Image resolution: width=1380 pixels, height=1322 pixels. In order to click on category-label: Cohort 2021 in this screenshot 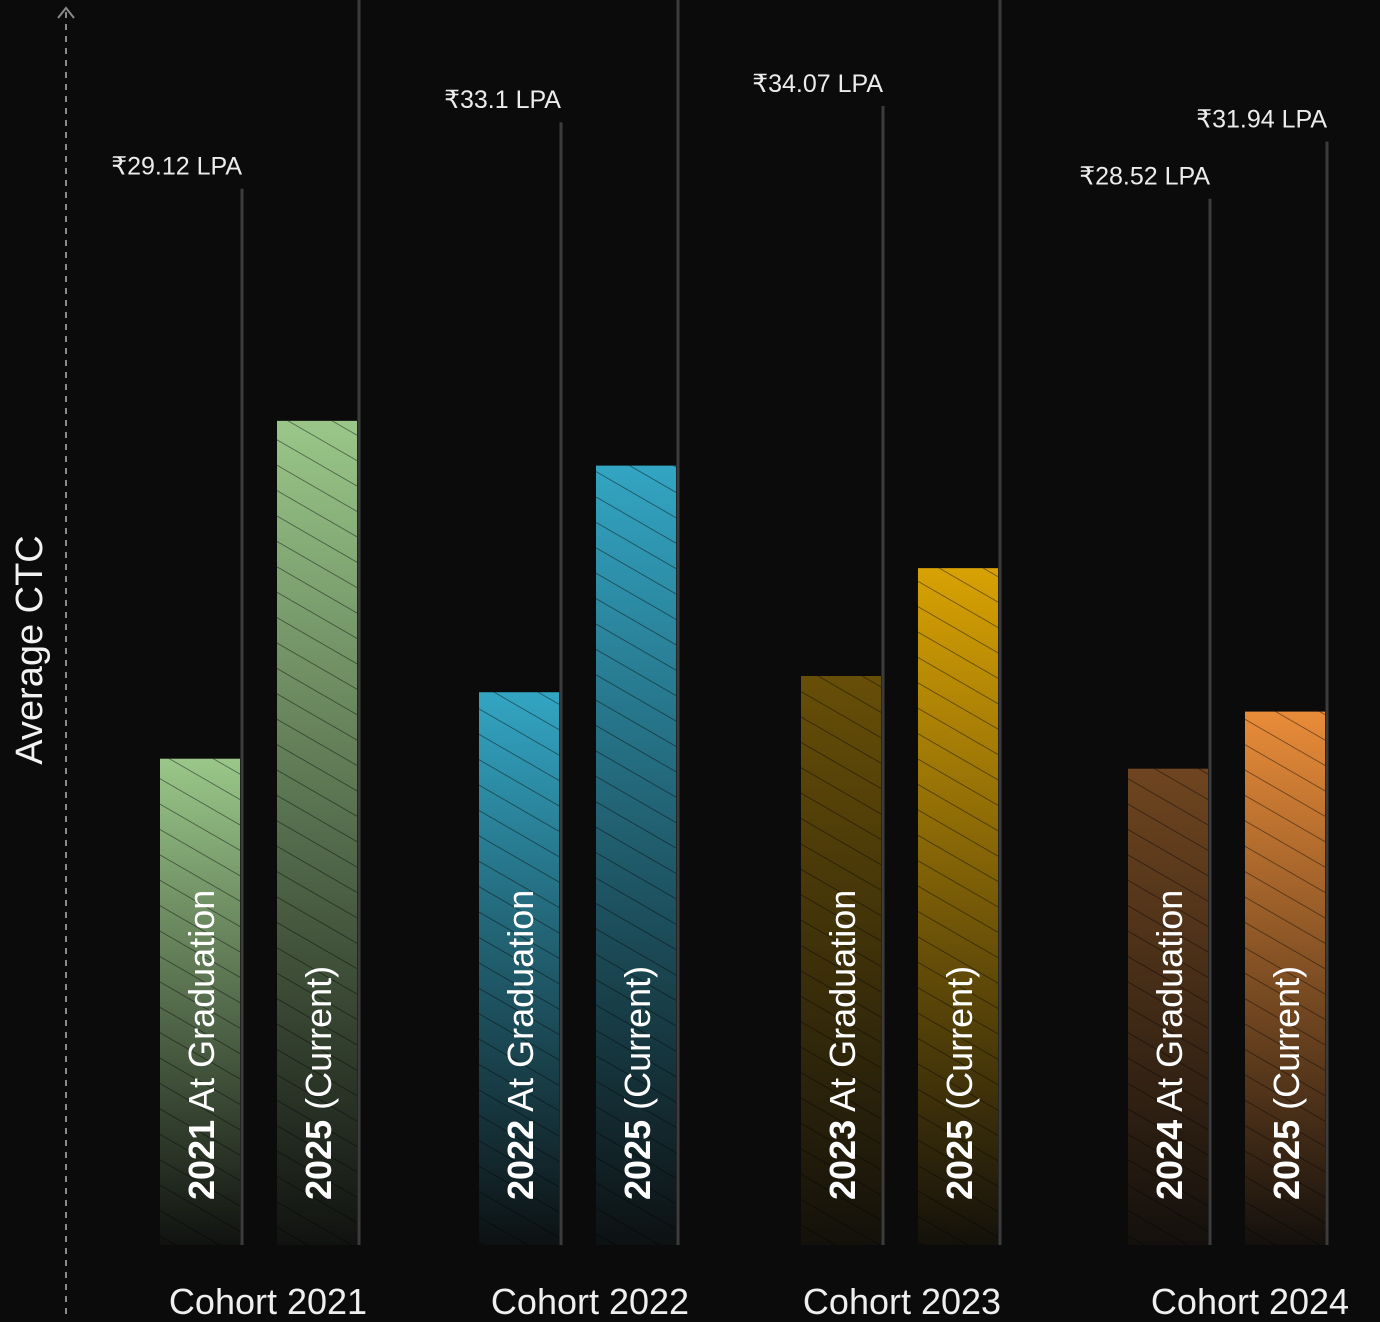, I will do `click(268, 1301)`.